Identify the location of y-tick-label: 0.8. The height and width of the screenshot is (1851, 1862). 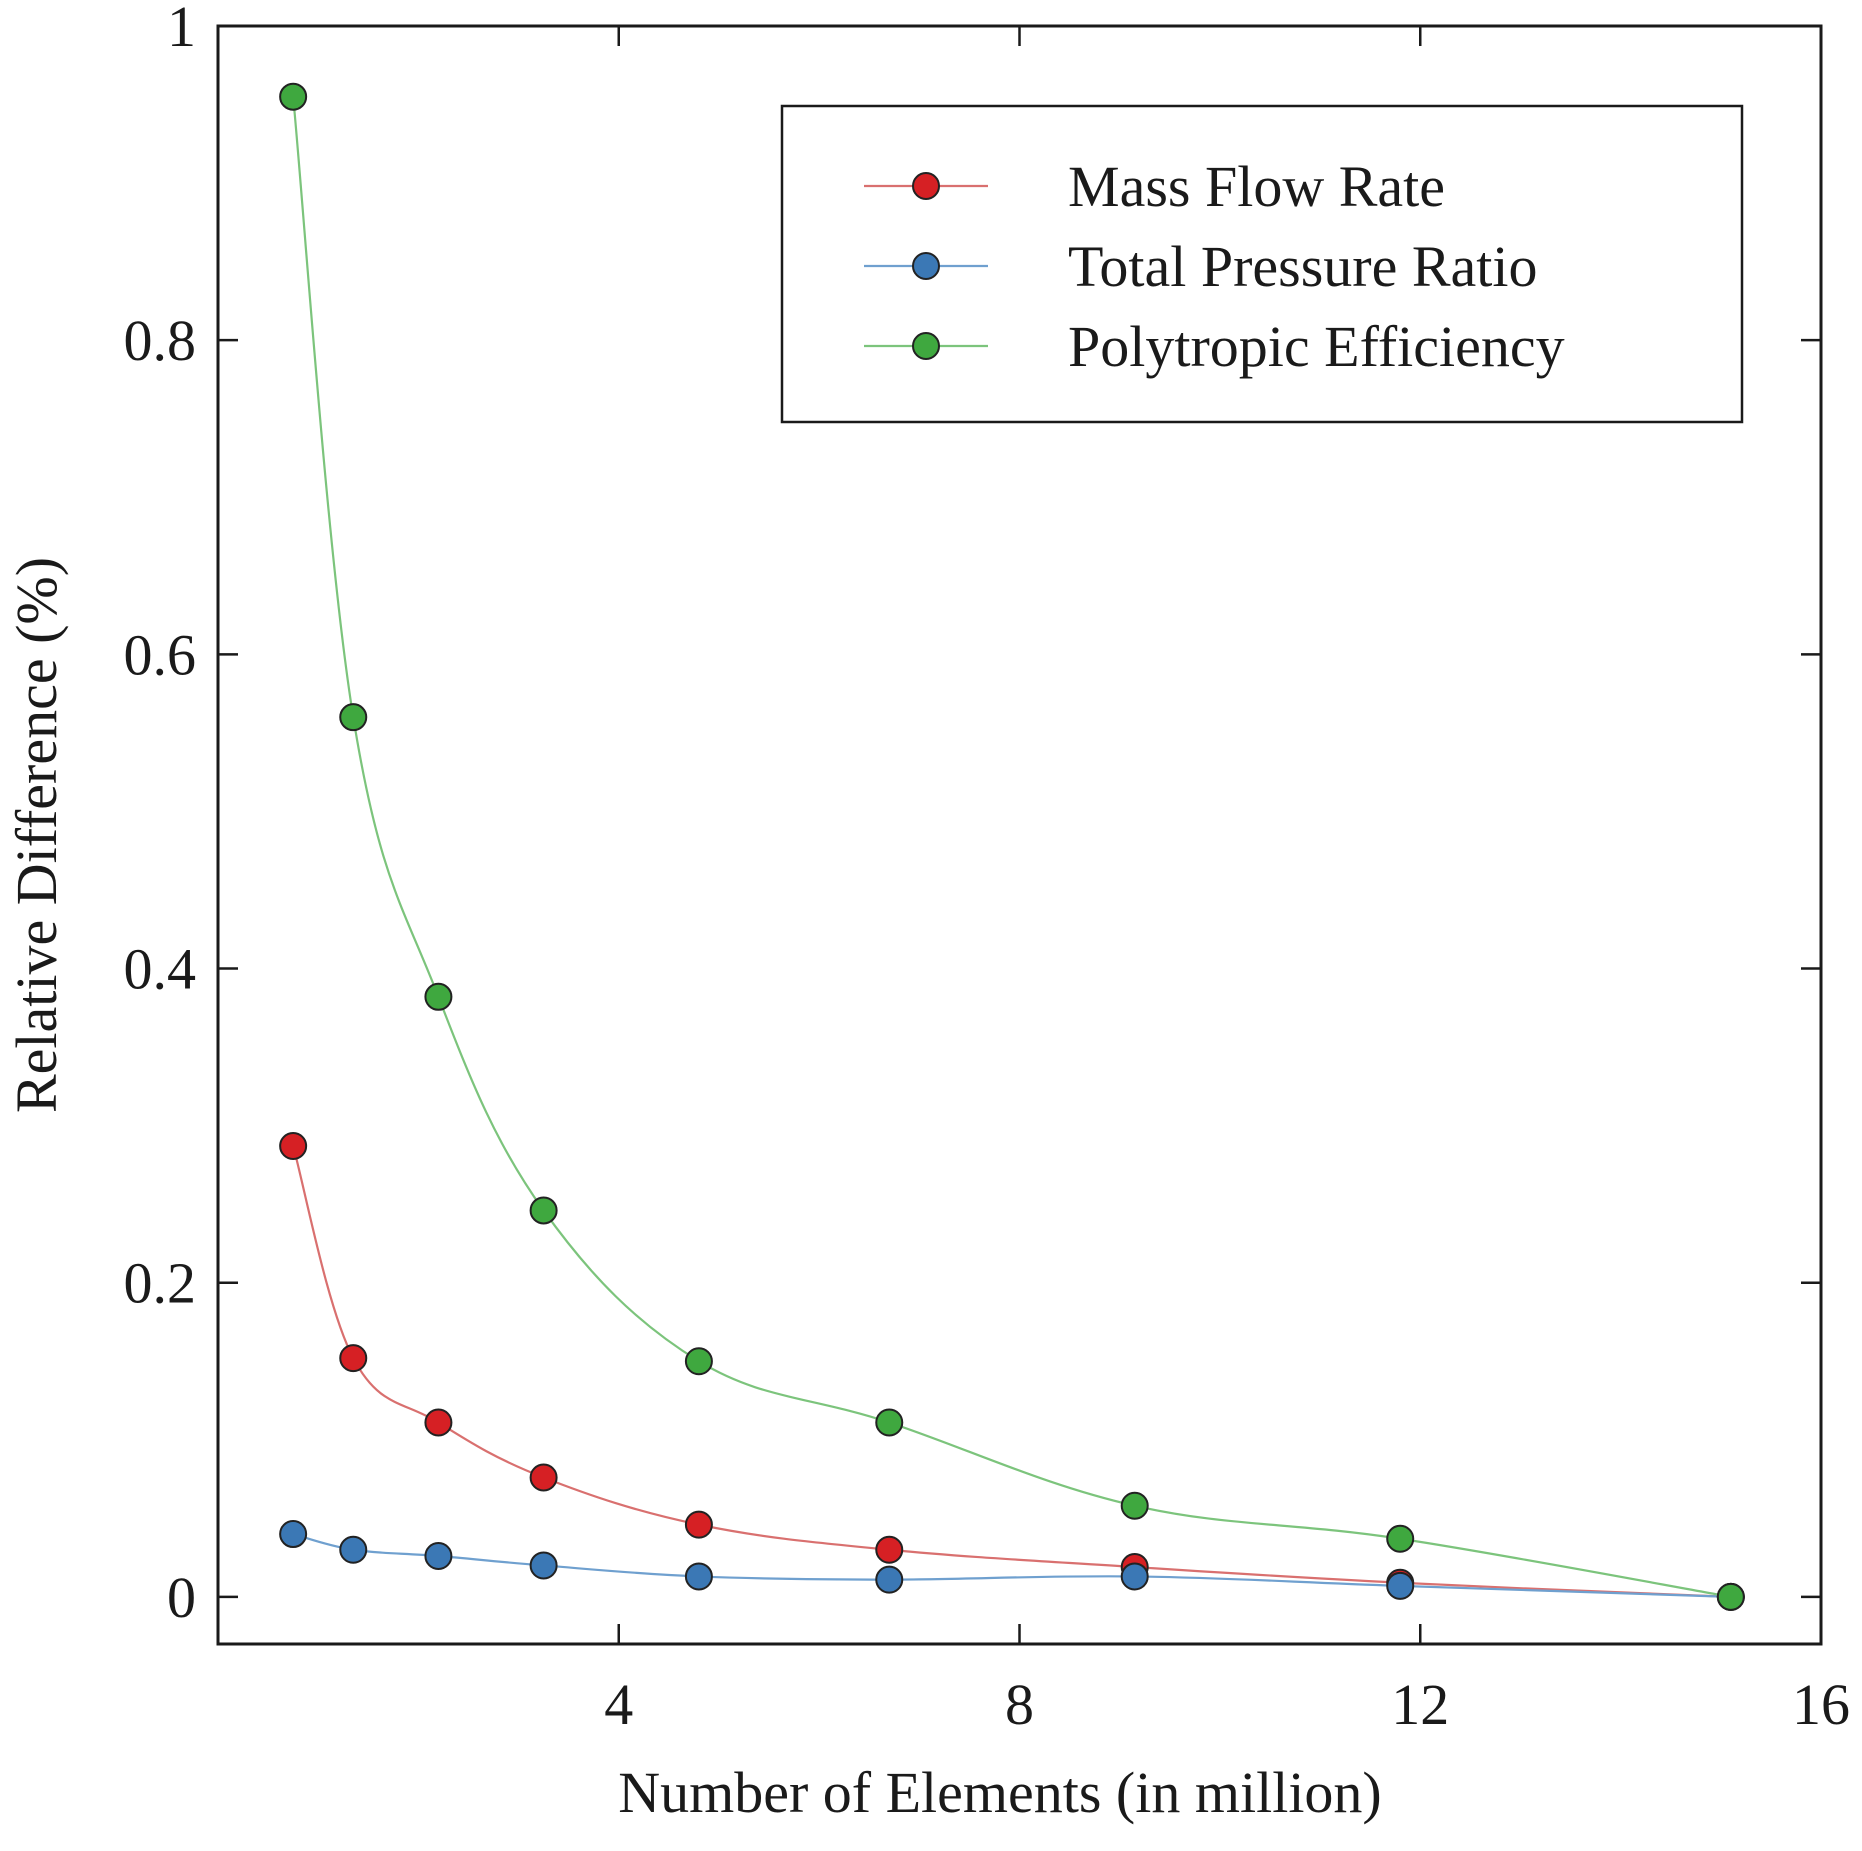
(160, 340).